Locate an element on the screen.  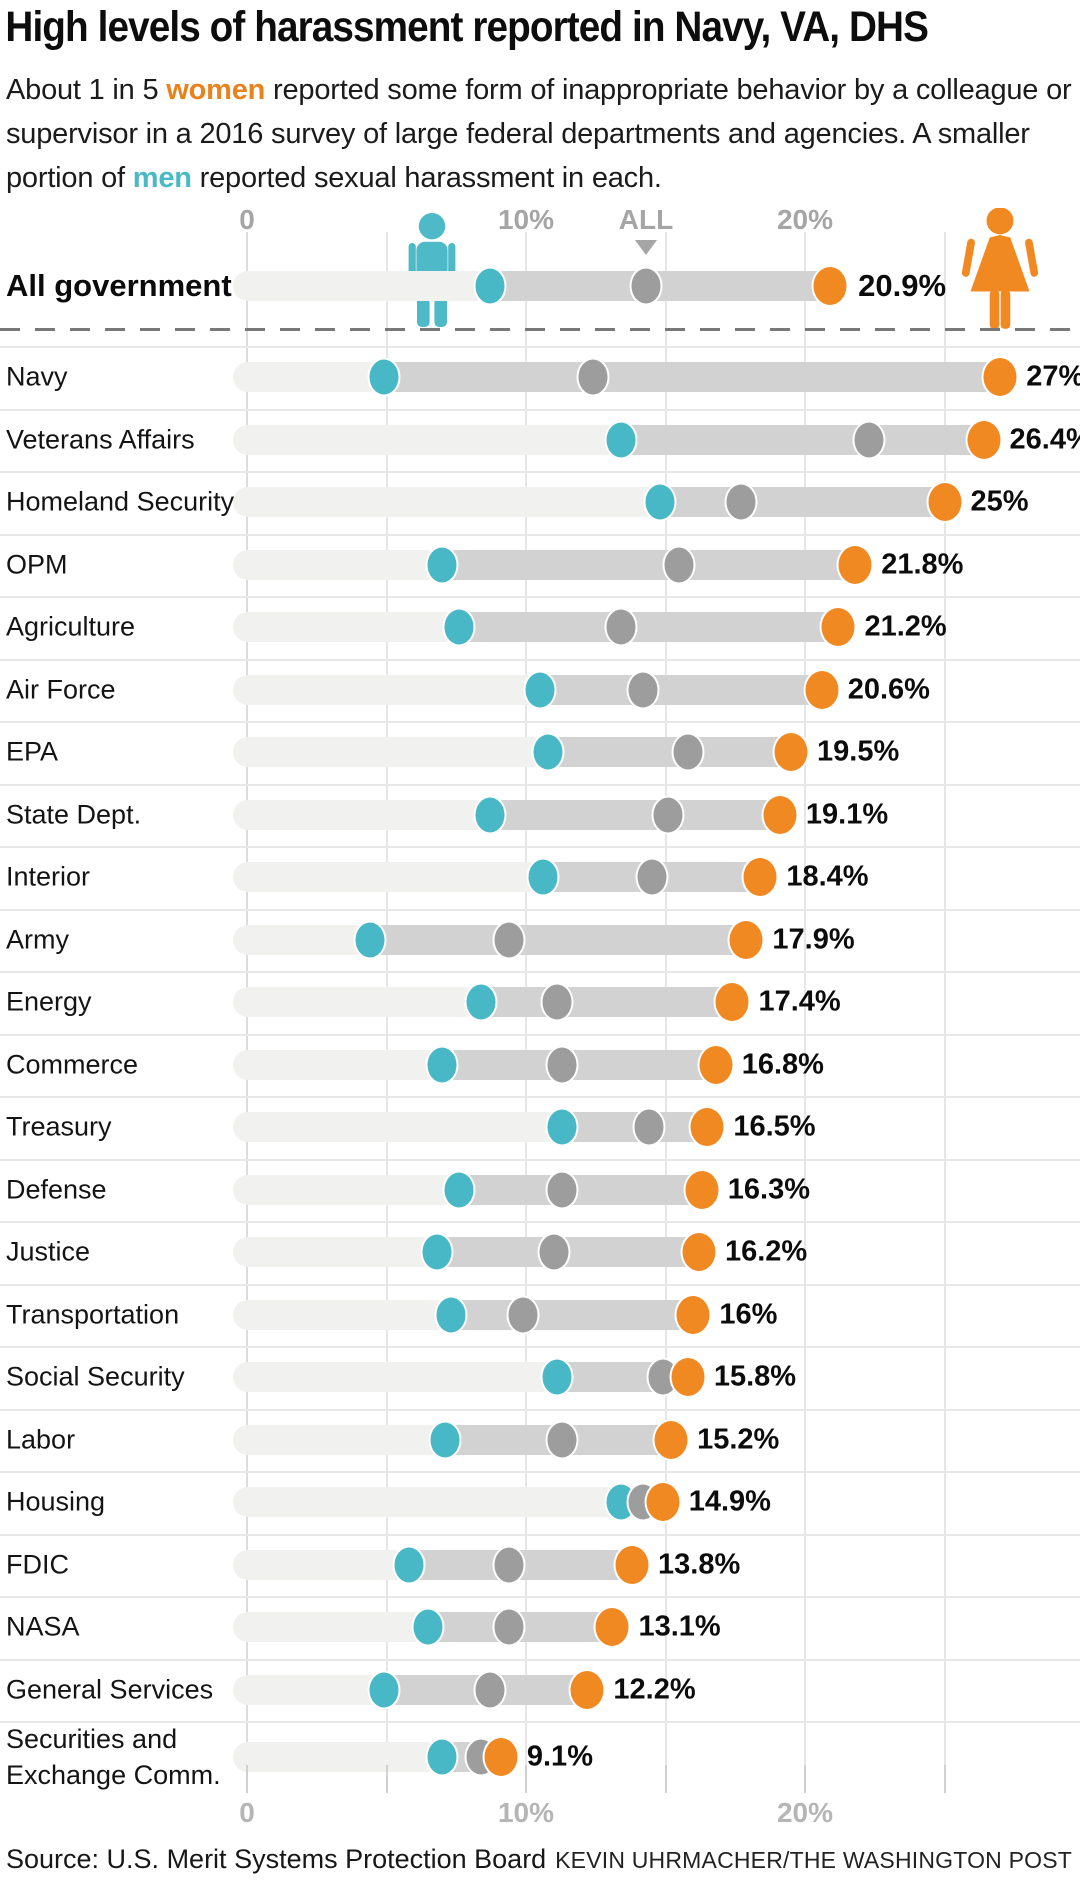
chart-row: Homeland Security 25% is located at coordinates (540, 502).